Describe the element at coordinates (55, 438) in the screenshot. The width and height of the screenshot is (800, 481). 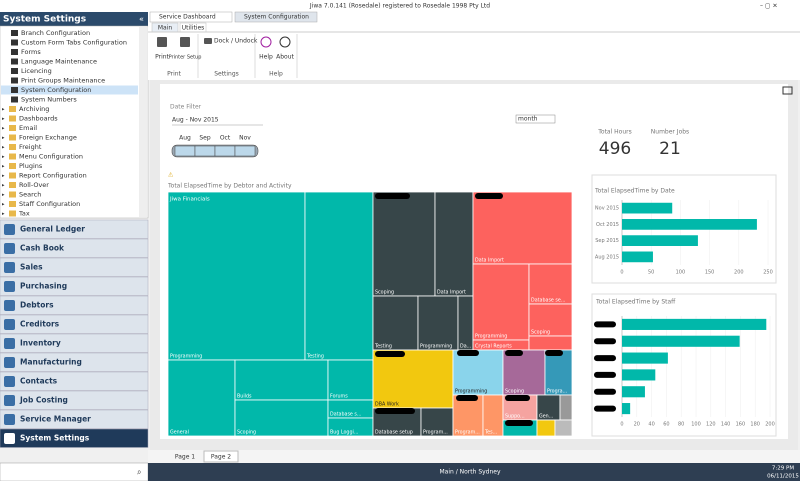
I see `nav-label: System Settings` at that location.